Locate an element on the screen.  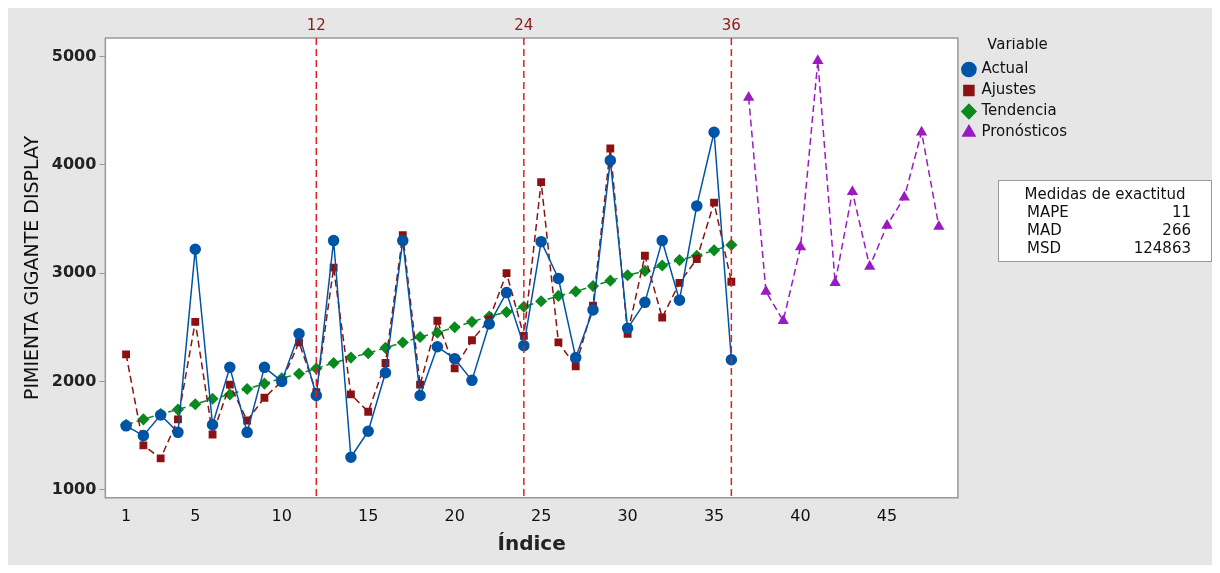
y-axis-title: PIMIENTA GIGANTE DISPLAY is located at coordinates (31, 268).